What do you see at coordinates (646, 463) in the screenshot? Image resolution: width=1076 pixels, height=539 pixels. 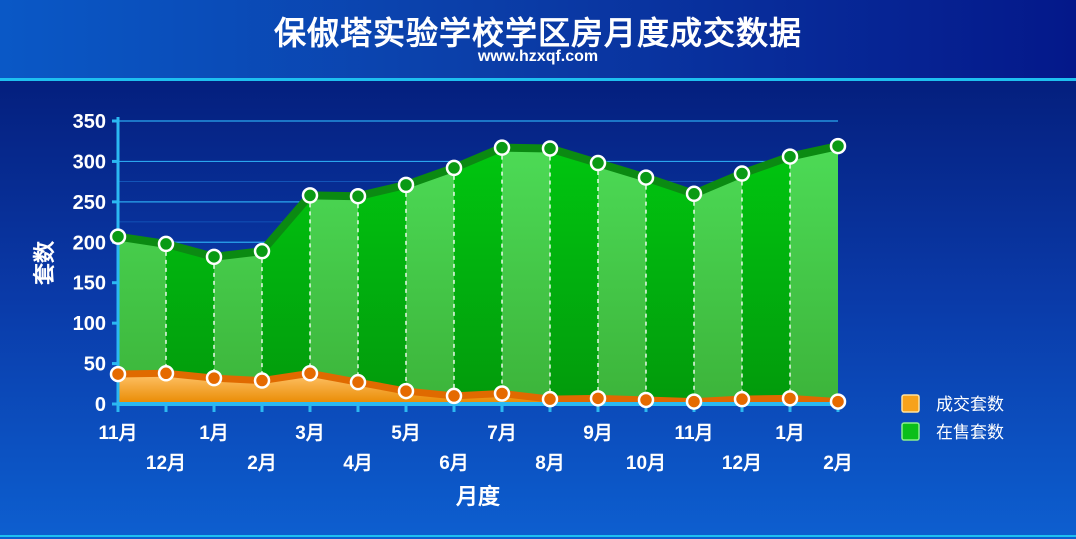 I see `x-tick-label: 10月` at bounding box center [646, 463].